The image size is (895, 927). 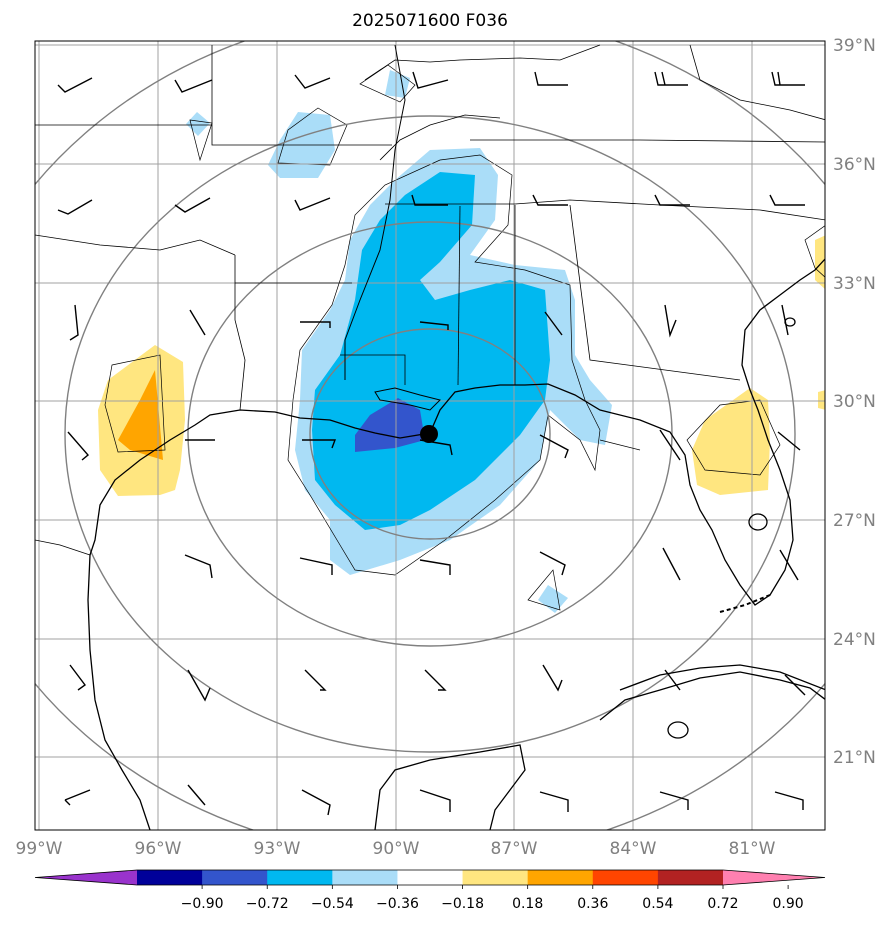 What do you see at coordinates (722, 677) in the screenshot?
I see `cuba-coast-south` at bounding box center [722, 677].